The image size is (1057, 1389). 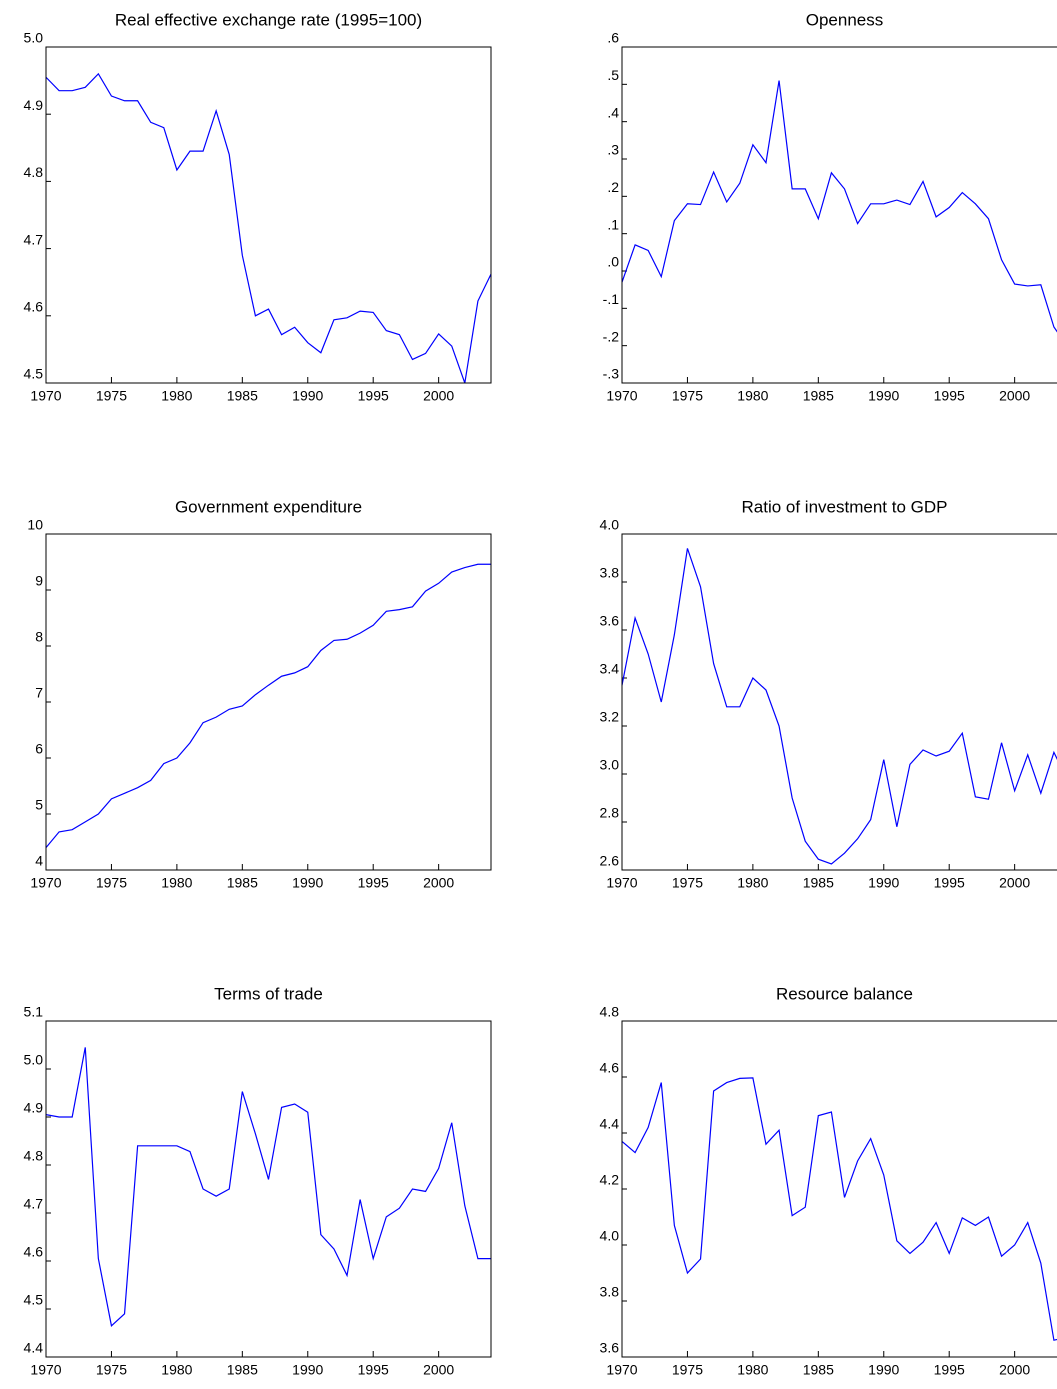 I want to click on chart-title: Real effective exchange rate (1995=100), so click(x=268, y=19).